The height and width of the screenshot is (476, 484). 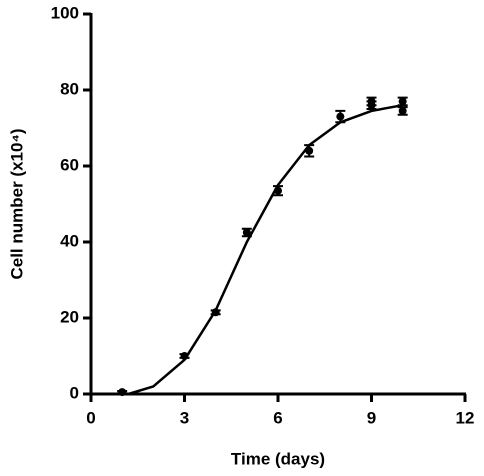 What do you see at coordinates (277, 417) in the screenshot?
I see `x-tick-label: 6` at bounding box center [277, 417].